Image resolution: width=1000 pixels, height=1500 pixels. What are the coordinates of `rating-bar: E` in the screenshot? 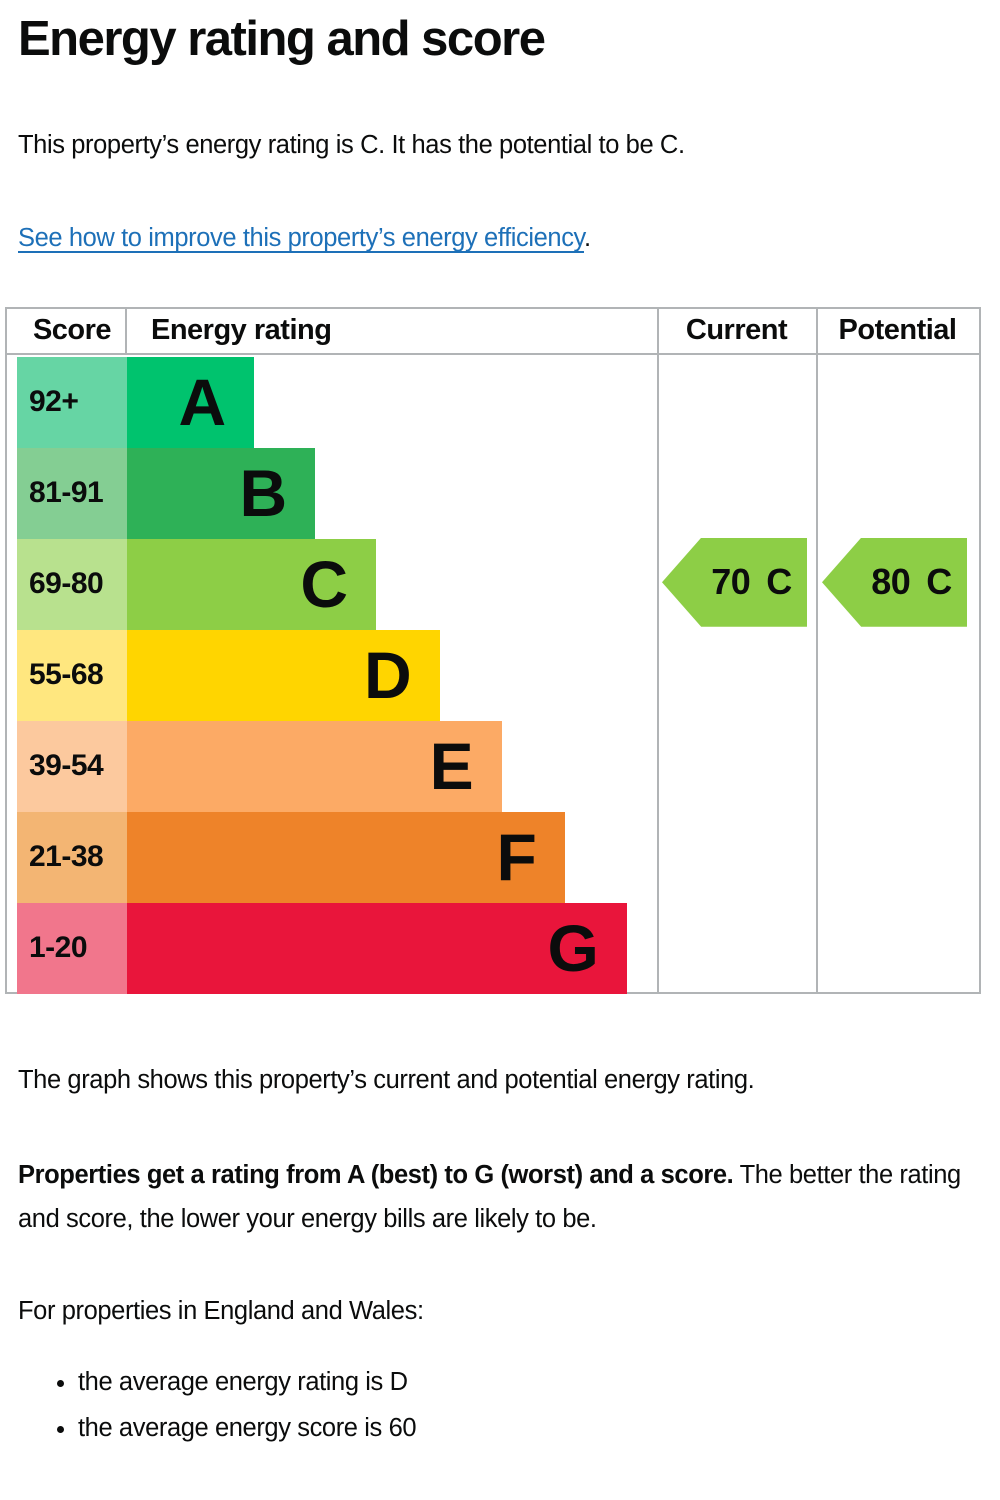 It's located at (314, 766).